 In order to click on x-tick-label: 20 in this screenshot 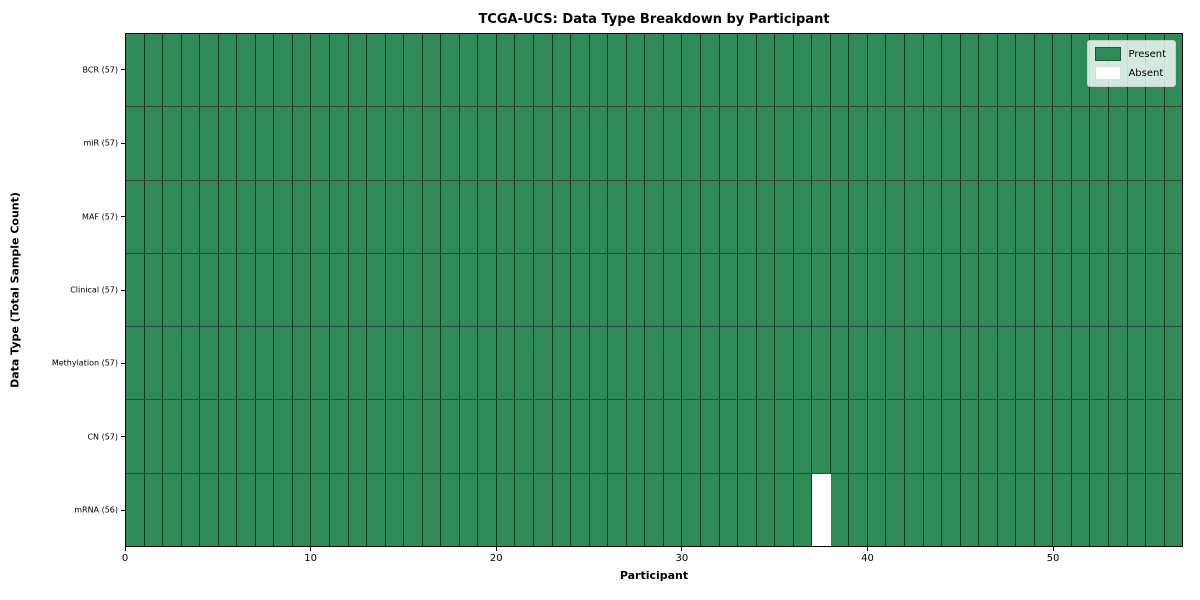, I will do `click(496, 558)`.